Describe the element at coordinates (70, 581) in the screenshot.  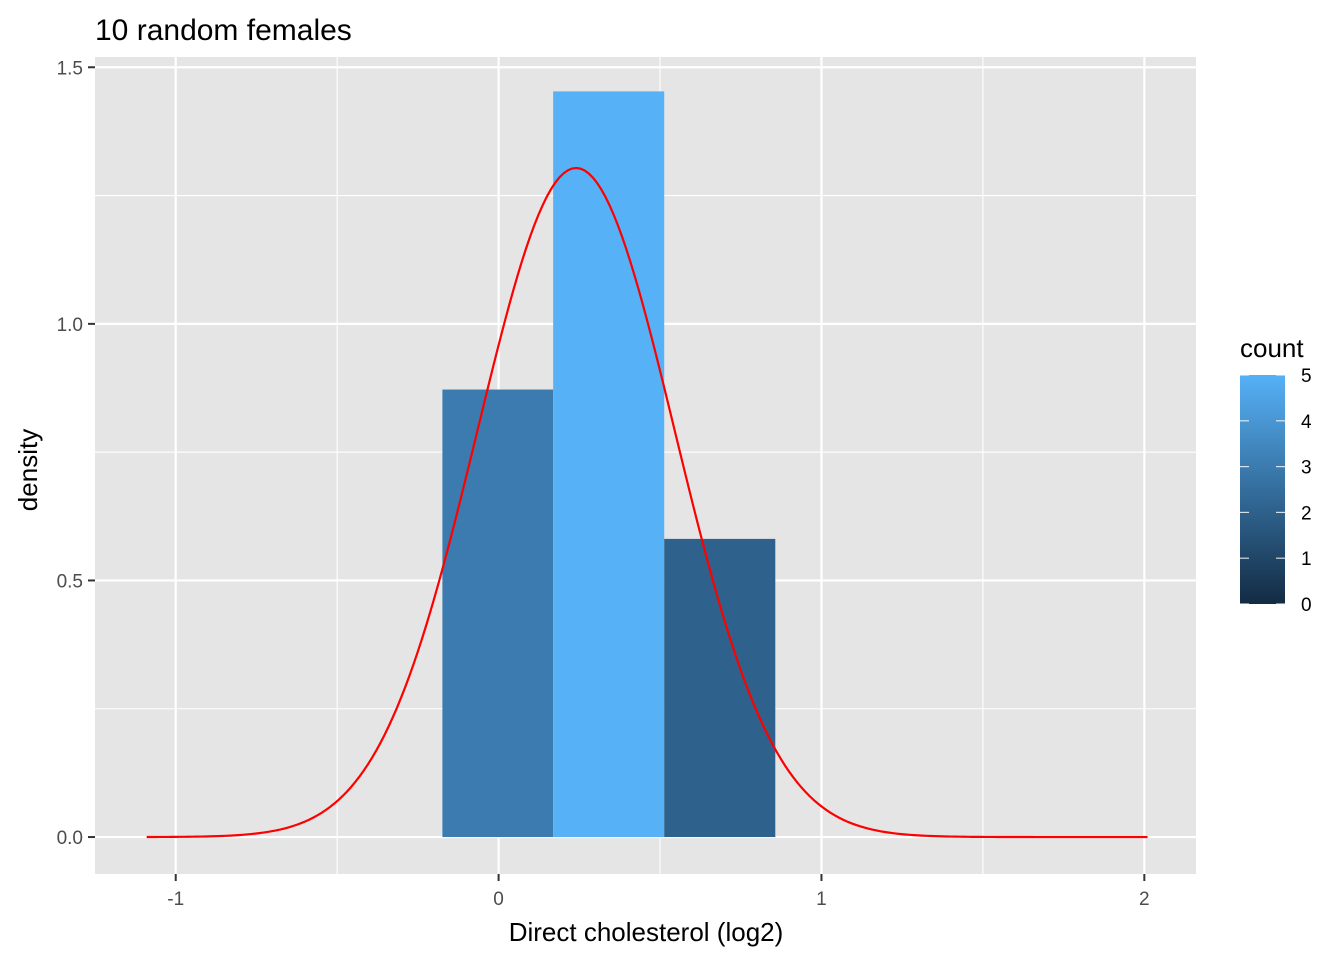
I see `y-tick-label: 0.5` at that location.